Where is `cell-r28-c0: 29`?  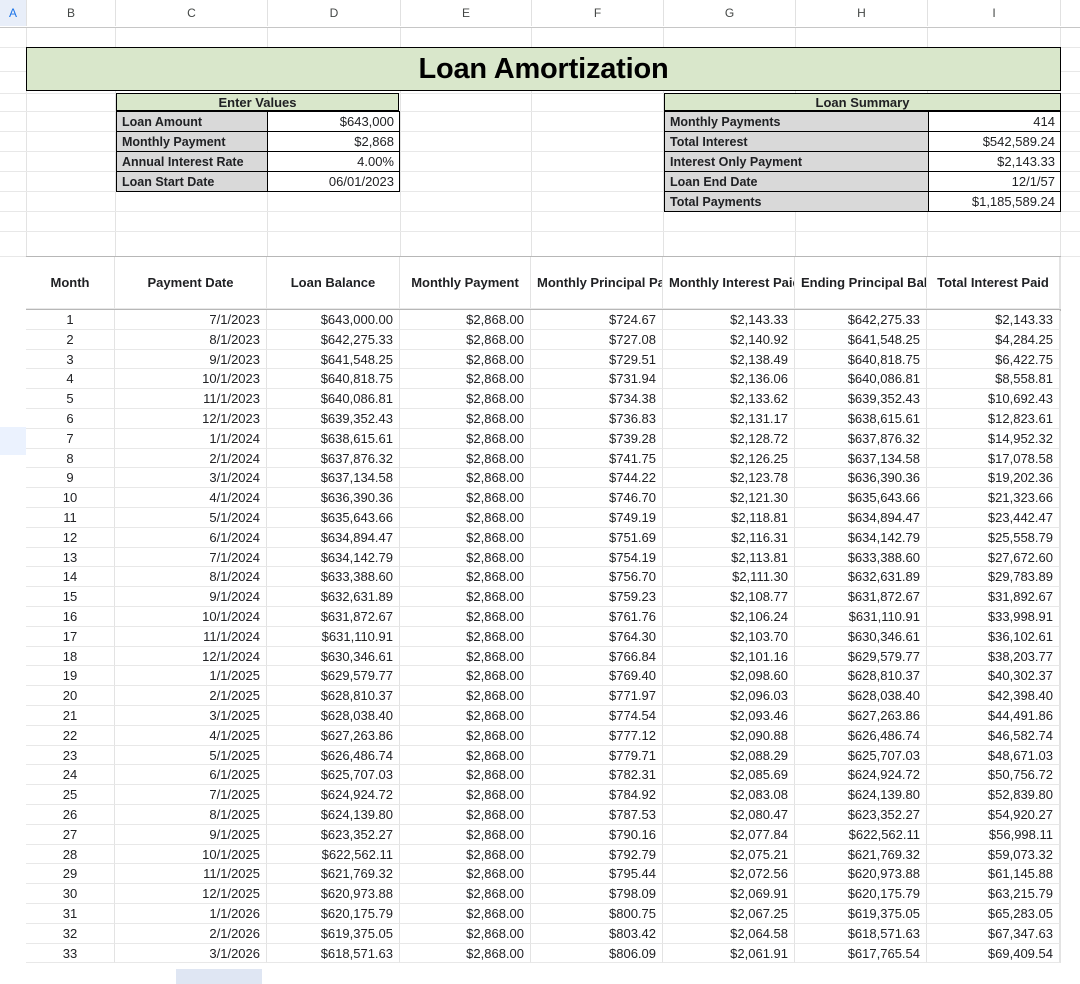 cell-r28-c0: 29 is located at coordinates (70, 874).